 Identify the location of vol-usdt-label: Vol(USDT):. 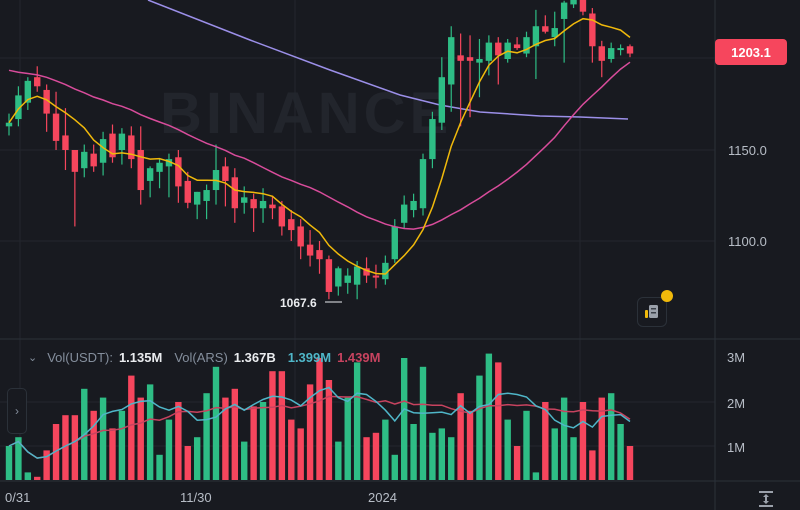
(80, 357).